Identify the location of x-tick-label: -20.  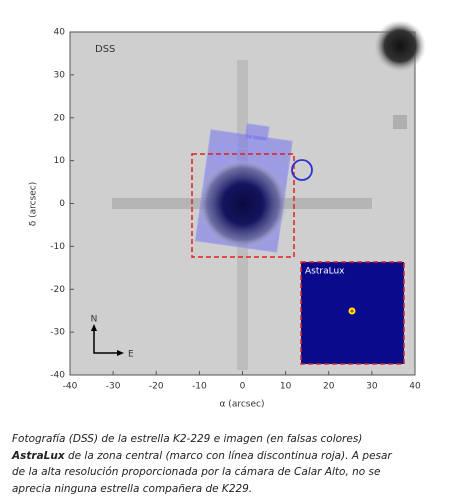
(156, 387).